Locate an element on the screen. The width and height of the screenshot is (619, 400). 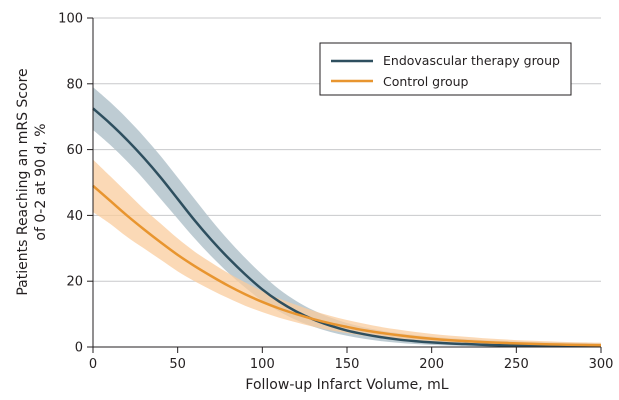
x-tick-label: 300 is located at coordinates (601, 364).